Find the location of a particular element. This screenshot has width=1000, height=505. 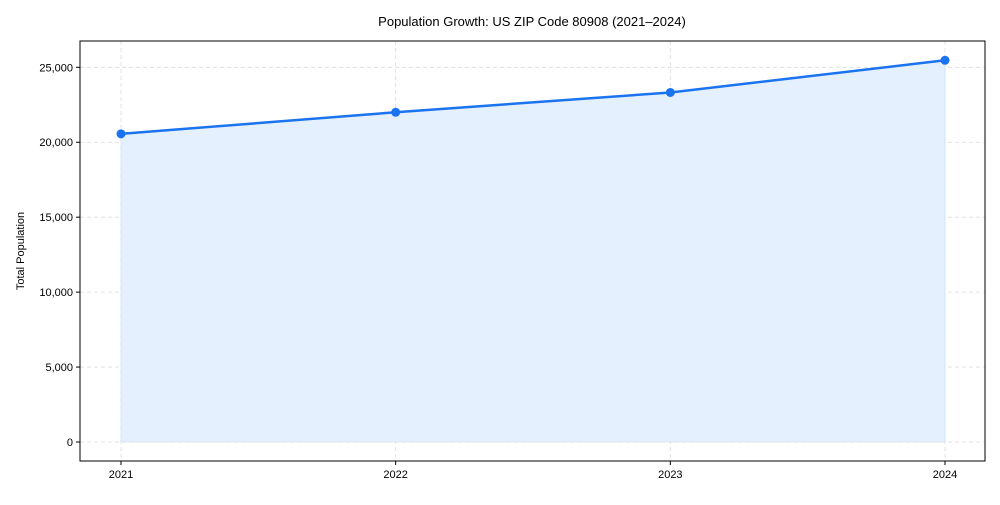

y-tick-label: 10,000 is located at coordinates (56, 293).